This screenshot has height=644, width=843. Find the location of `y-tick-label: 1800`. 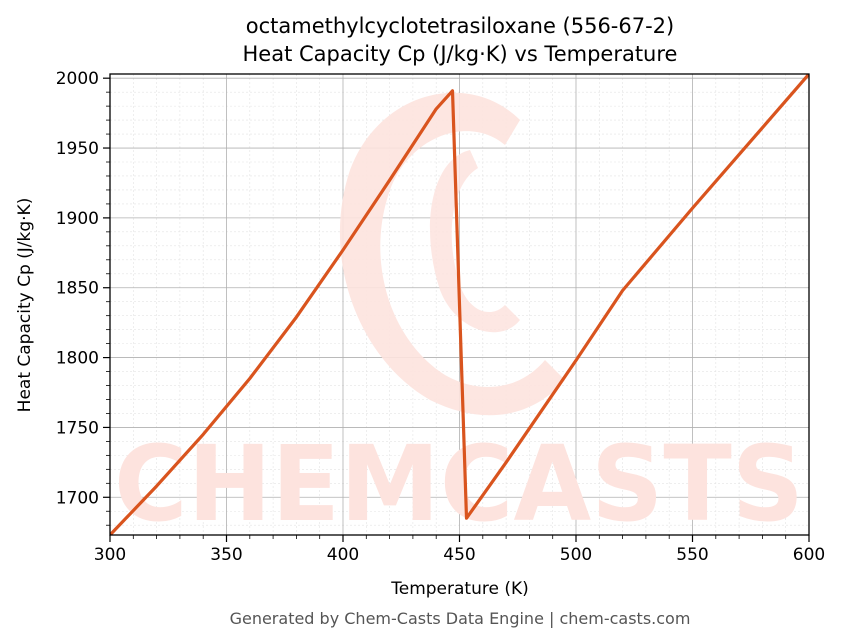

y-tick-label: 1800 is located at coordinates (77, 359).